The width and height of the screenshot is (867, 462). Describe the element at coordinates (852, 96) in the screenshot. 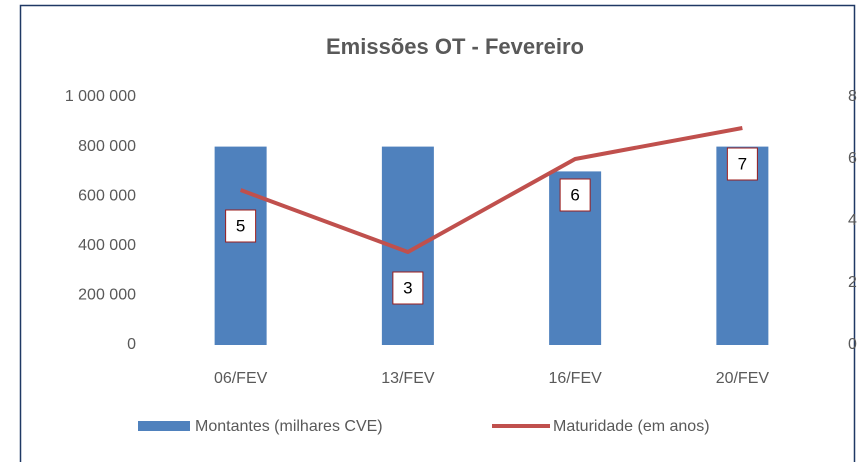

I see `y2-tick-label: 8` at that location.